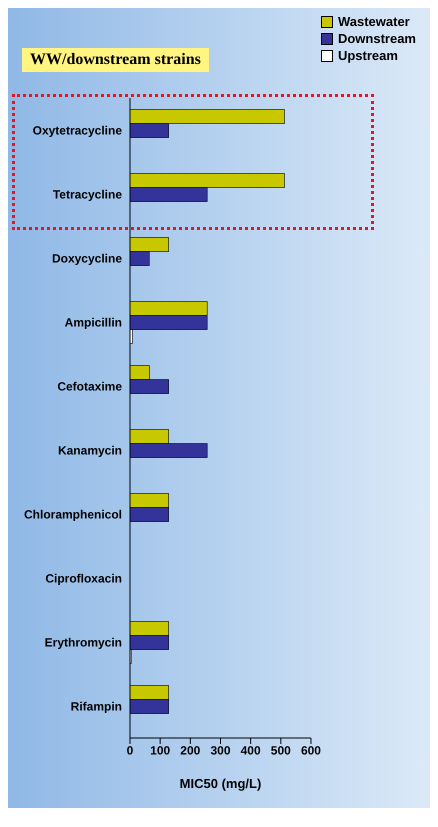  Describe the element at coordinates (377, 38) in the screenshot. I see `legend-label: Downstream` at that location.